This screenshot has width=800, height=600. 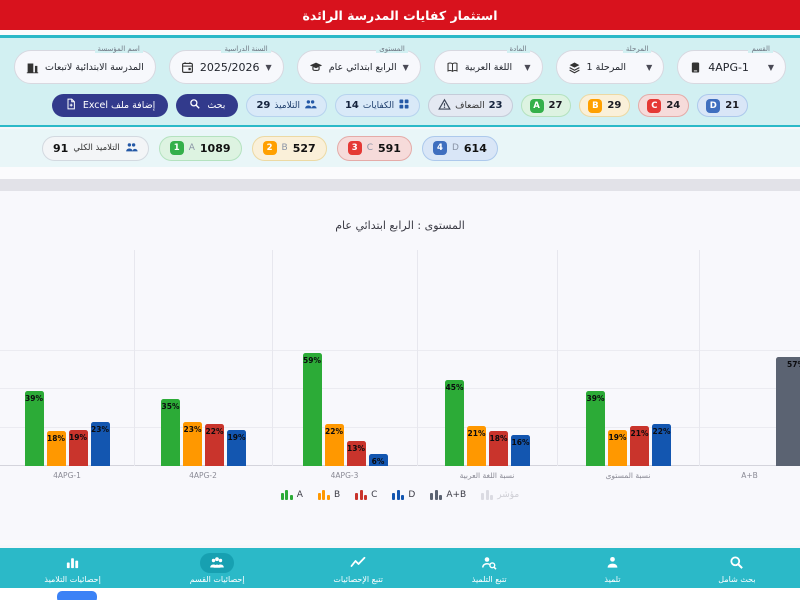 What do you see at coordinates (358, 579) in the screenshot?
I see `nav-label: تتبع الإحصائيات` at bounding box center [358, 579].